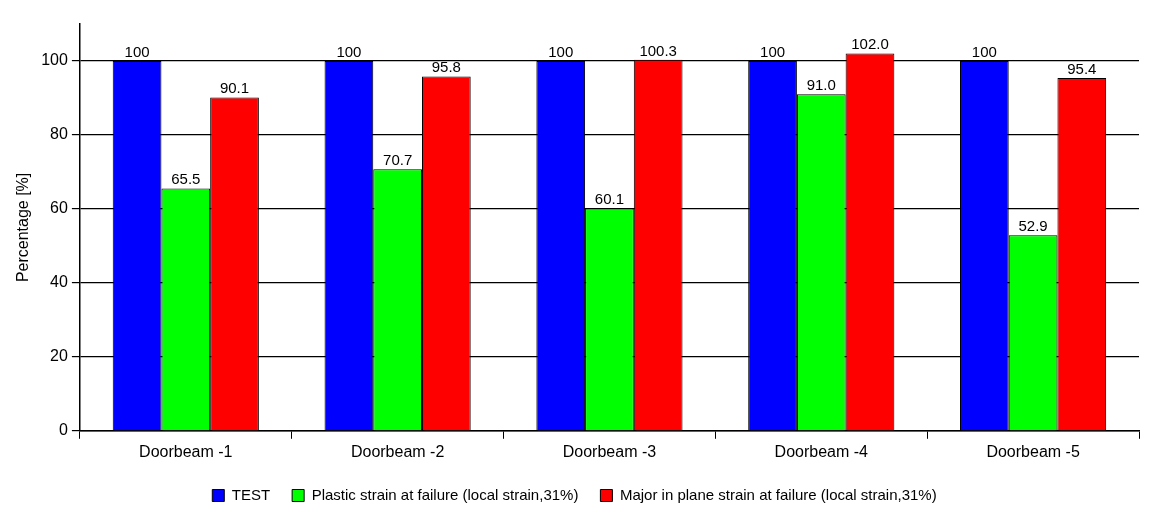 This screenshot has width=1155, height=517. I want to click on data-label: 102.0, so click(870, 44).